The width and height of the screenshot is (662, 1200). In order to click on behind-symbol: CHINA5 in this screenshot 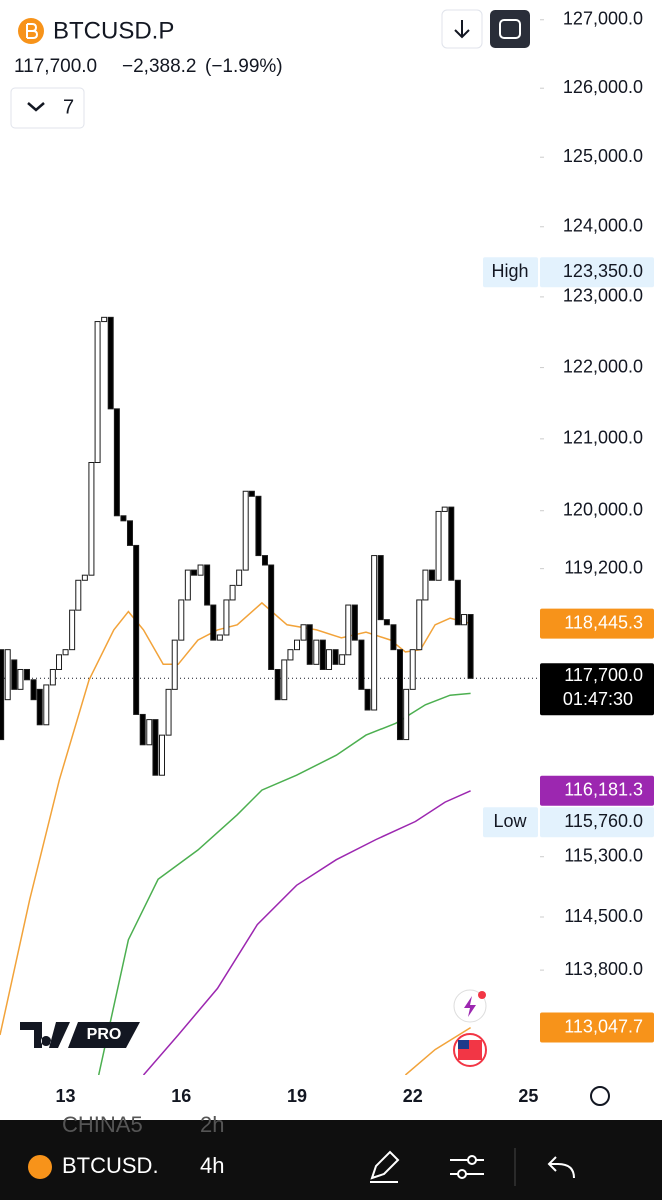, I will do `click(102, 1124)`.